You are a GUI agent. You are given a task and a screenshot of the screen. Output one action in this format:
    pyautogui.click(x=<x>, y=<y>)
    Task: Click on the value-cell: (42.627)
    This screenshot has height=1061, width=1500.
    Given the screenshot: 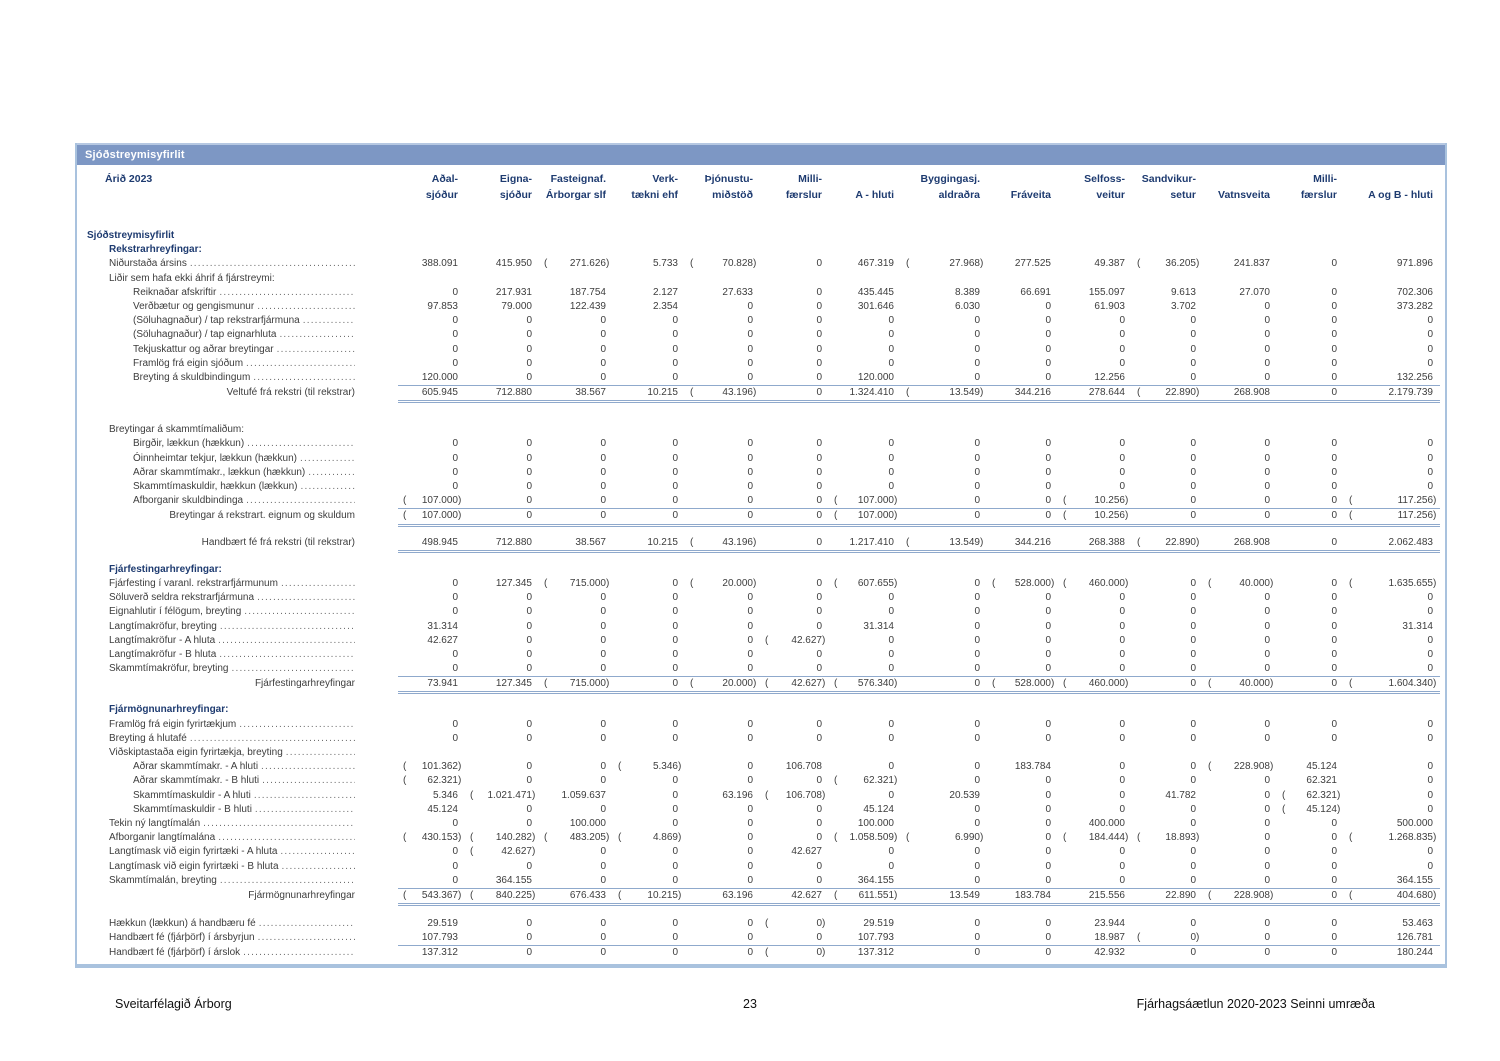 What is the action you would take?
    pyautogui.click(x=795, y=684)
    